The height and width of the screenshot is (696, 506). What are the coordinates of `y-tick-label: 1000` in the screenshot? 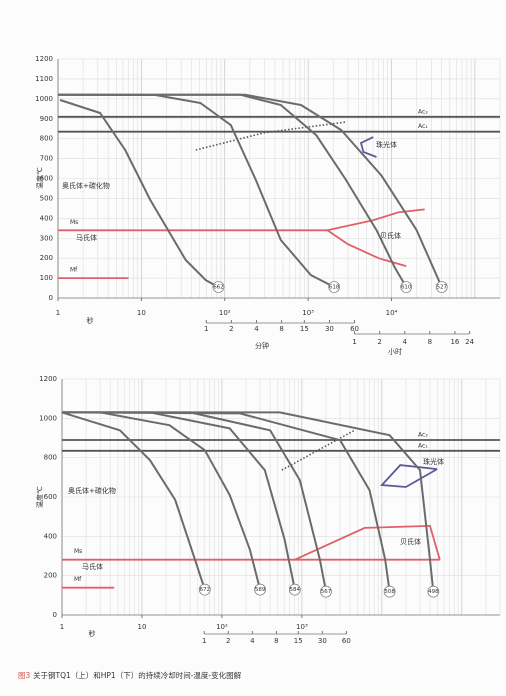 It's located at (48, 418).